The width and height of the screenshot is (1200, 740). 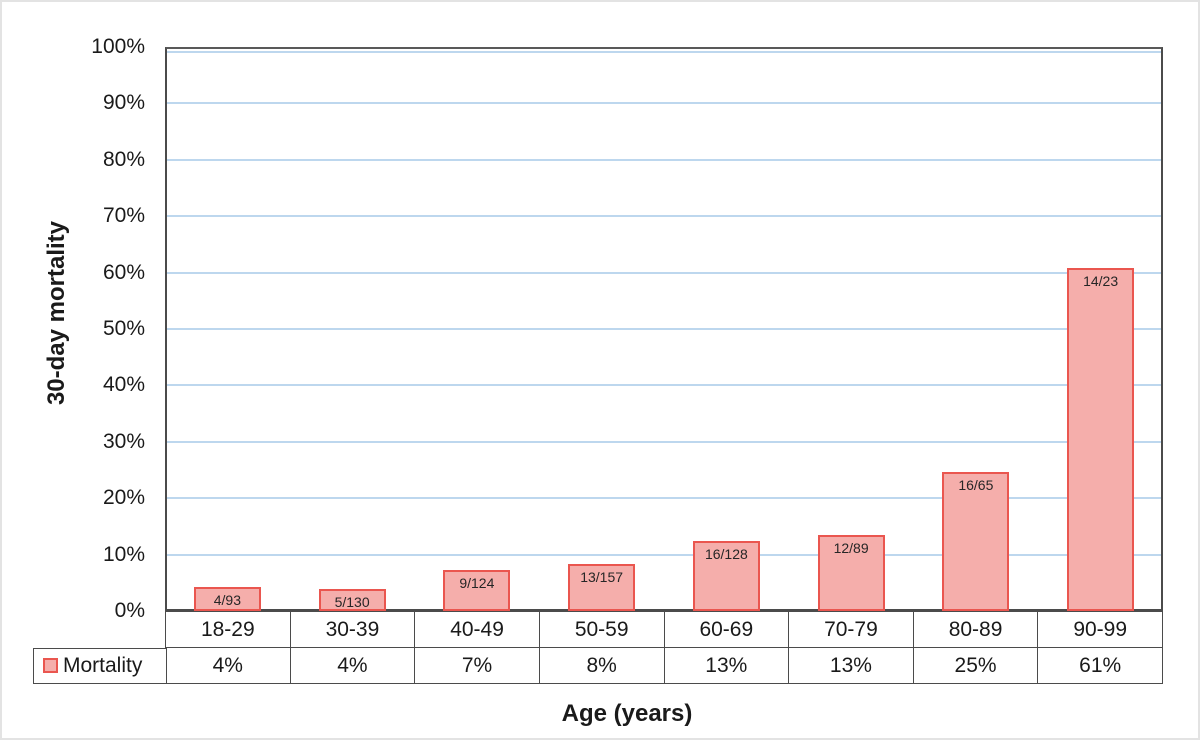 I want to click on bar-18-29: 4/93, so click(x=227, y=598).